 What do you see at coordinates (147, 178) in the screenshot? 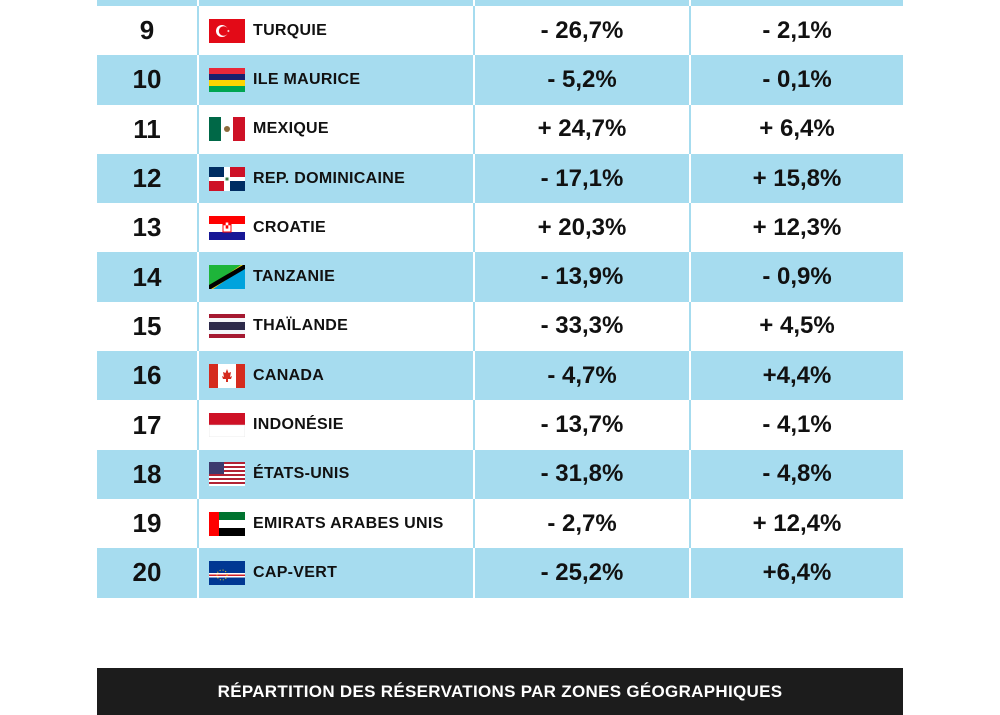
I see `rank-cell: 12` at bounding box center [147, 178].